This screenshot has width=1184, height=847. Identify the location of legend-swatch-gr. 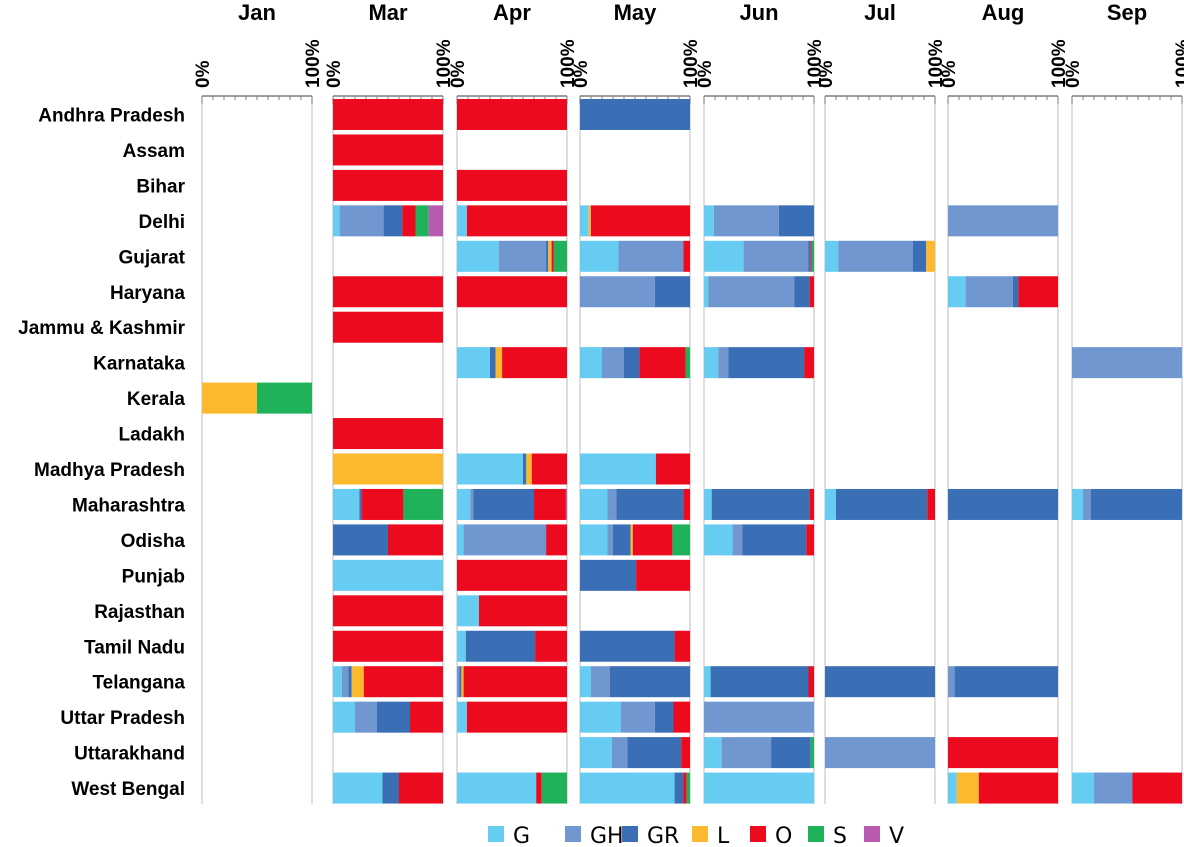
(630, 834).